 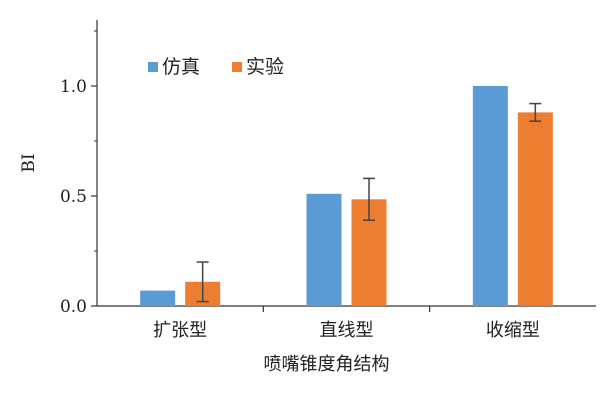 What do you see at coordinates (216, 67) in the screenshot?
I see `legend: 仿真 实验` at bounding box center [216, 67].